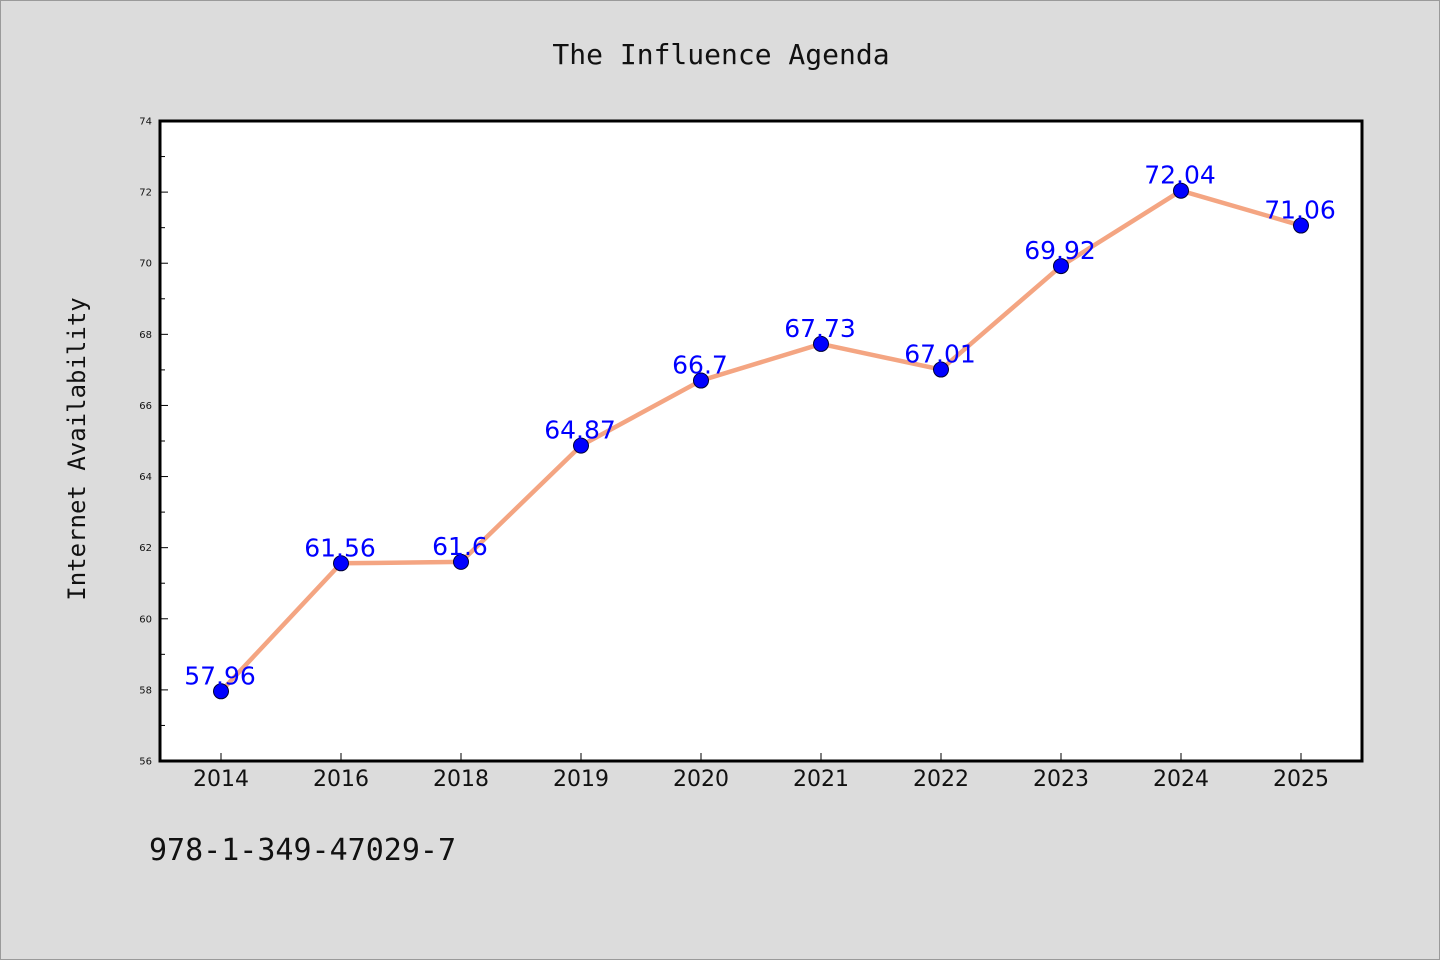 Image resolution: width=1440 pixels, height=960 pixels. Describe the element at coordinates (761, 772) in the screenshot. I see `x-axis: 2014 2016 2018 2019 2020 2021 2022 2023 2024 2025` at that location.